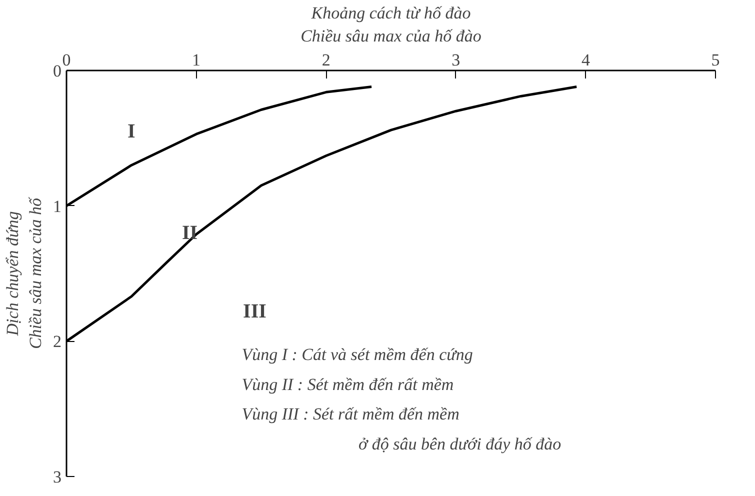 The height and width of the screenshot is (496, 755). What do you see at coordinates (24, 273) in the screenshot?
I see `y-axis-title: Dịch chuyển đứng Chiều sâu max của hố` at bounding box center [24, 273].